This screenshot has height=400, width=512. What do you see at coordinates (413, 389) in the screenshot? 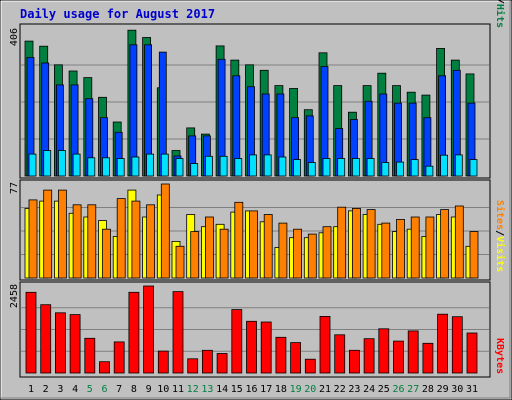
I see `day-label-27: 27` at bounding box center [413, 389].